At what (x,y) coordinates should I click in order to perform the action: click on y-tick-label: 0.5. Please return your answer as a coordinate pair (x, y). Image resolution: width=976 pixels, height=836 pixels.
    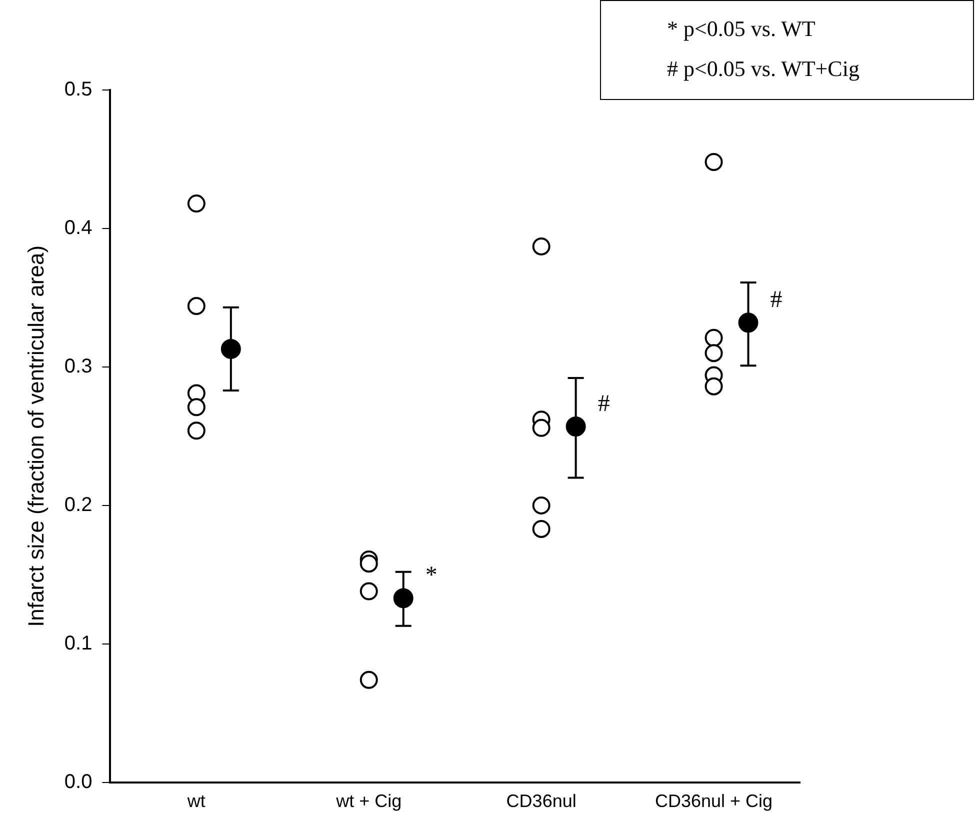
    Looking at the image, I should click on (78, 89).